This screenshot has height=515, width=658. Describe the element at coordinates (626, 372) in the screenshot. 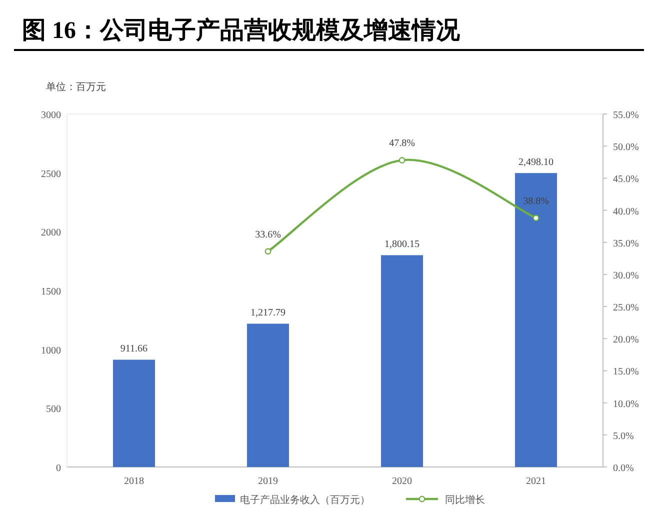

I see `y2-tick-label: 15.0%` at that location.